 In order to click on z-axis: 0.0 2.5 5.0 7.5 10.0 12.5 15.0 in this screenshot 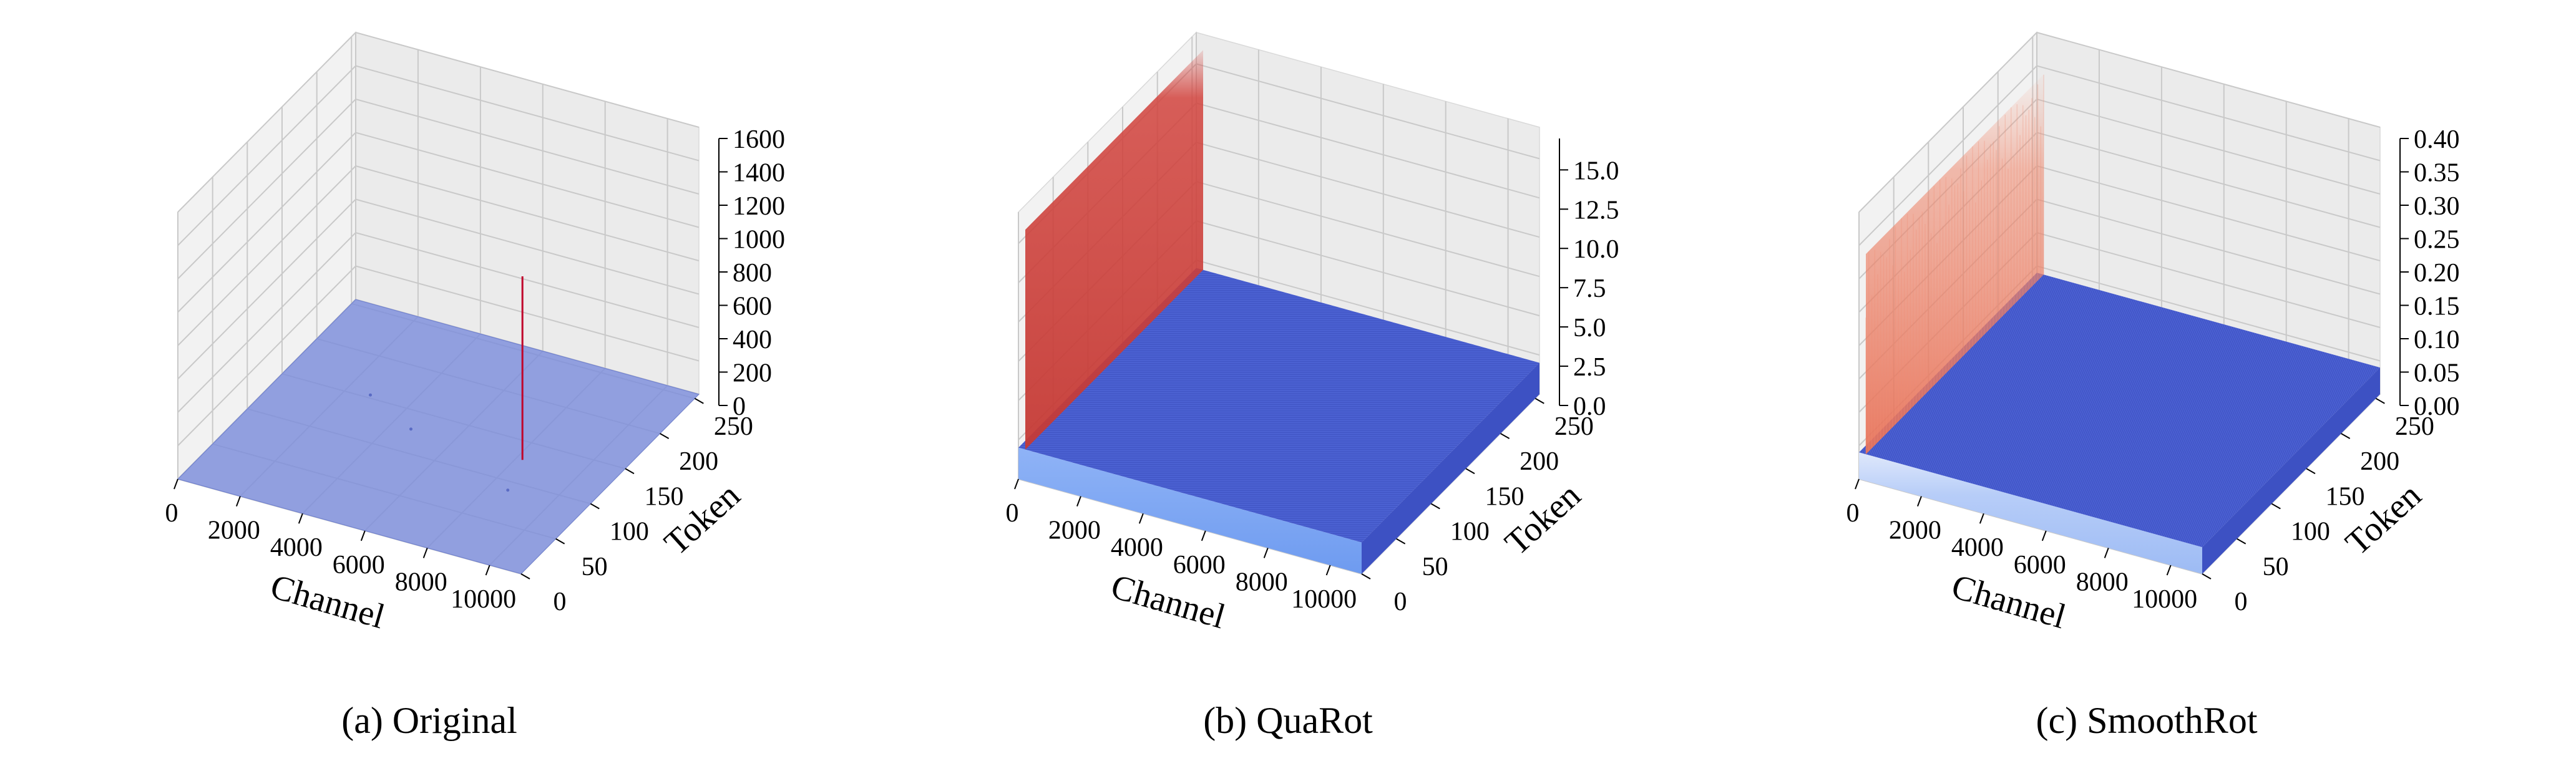, I will do `click(1589, 280)`.